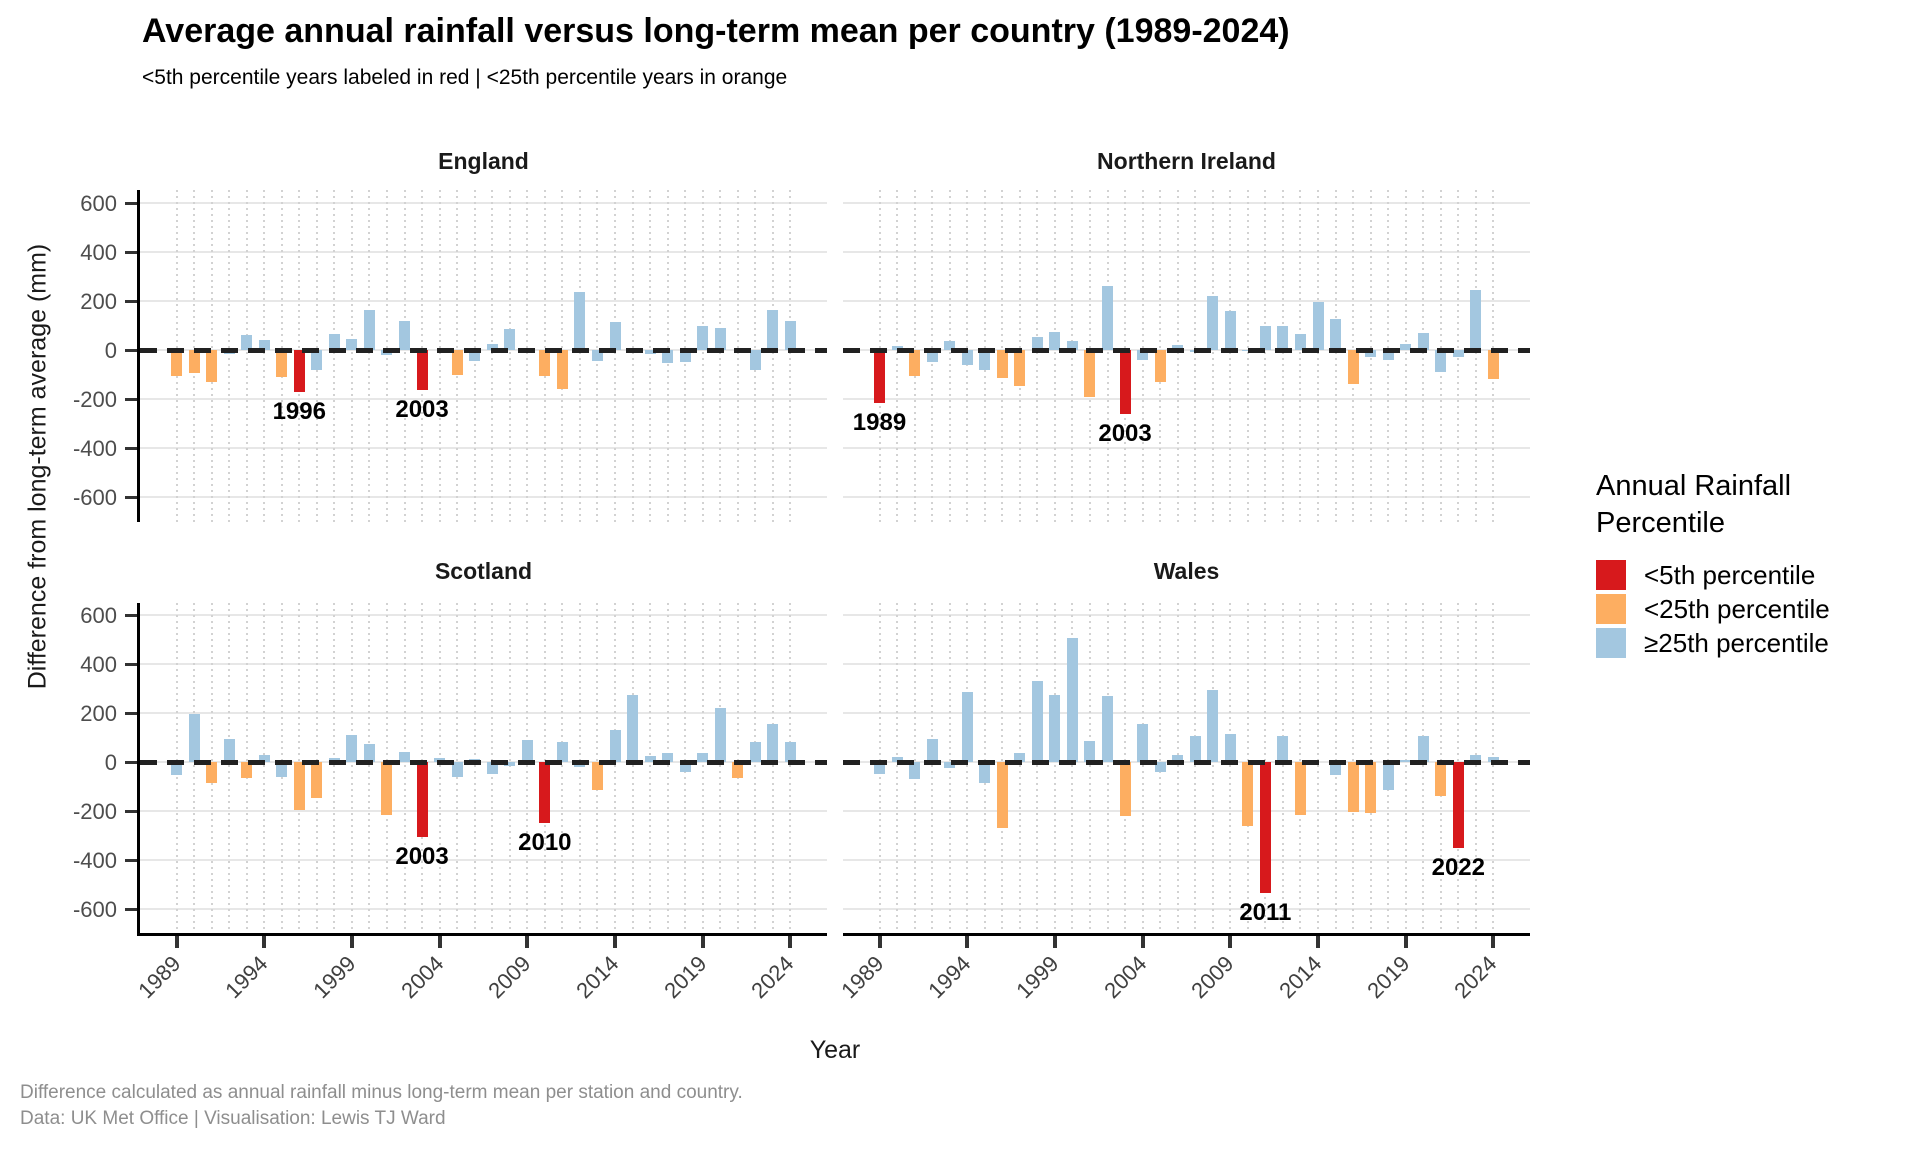  What do you see at coordinates (422, 799) in the screenshot?
I see `bar-scotland-2003` at bounding box center [422, 799].